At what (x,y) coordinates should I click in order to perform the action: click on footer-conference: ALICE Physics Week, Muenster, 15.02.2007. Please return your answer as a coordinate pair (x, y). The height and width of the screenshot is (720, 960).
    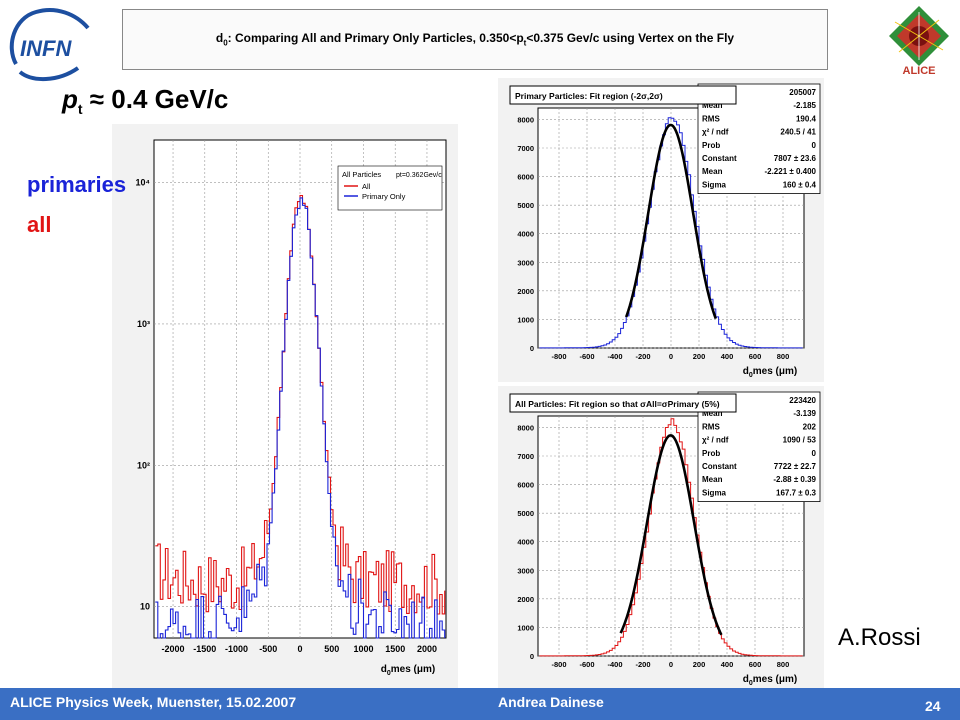
    Looking at the image, I should click on (153, 702).